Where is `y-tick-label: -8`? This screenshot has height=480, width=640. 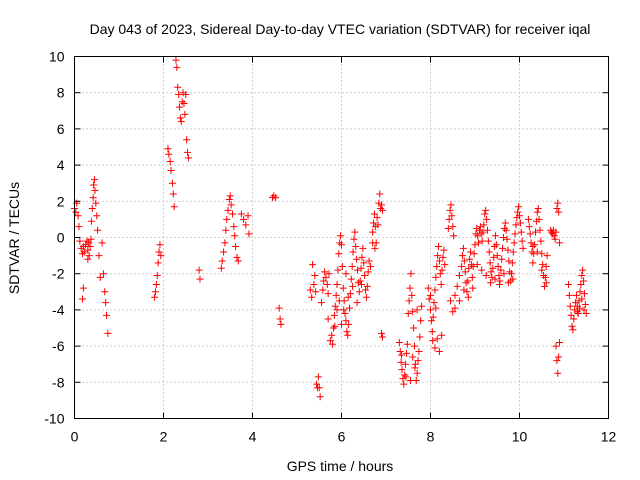
y-tick-label: -8 is located at coordinates (58, 382).